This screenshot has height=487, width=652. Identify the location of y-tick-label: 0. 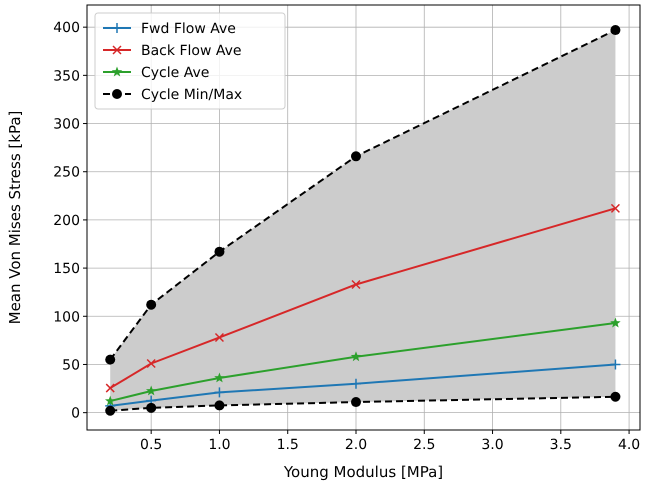
(75, 414).